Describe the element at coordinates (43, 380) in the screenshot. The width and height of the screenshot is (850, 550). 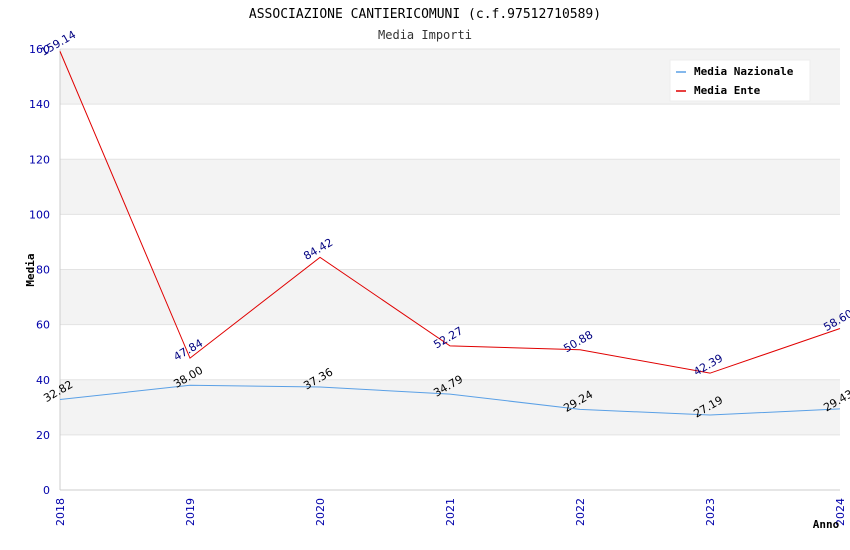
I see `y-tick-label: 40` at that location.